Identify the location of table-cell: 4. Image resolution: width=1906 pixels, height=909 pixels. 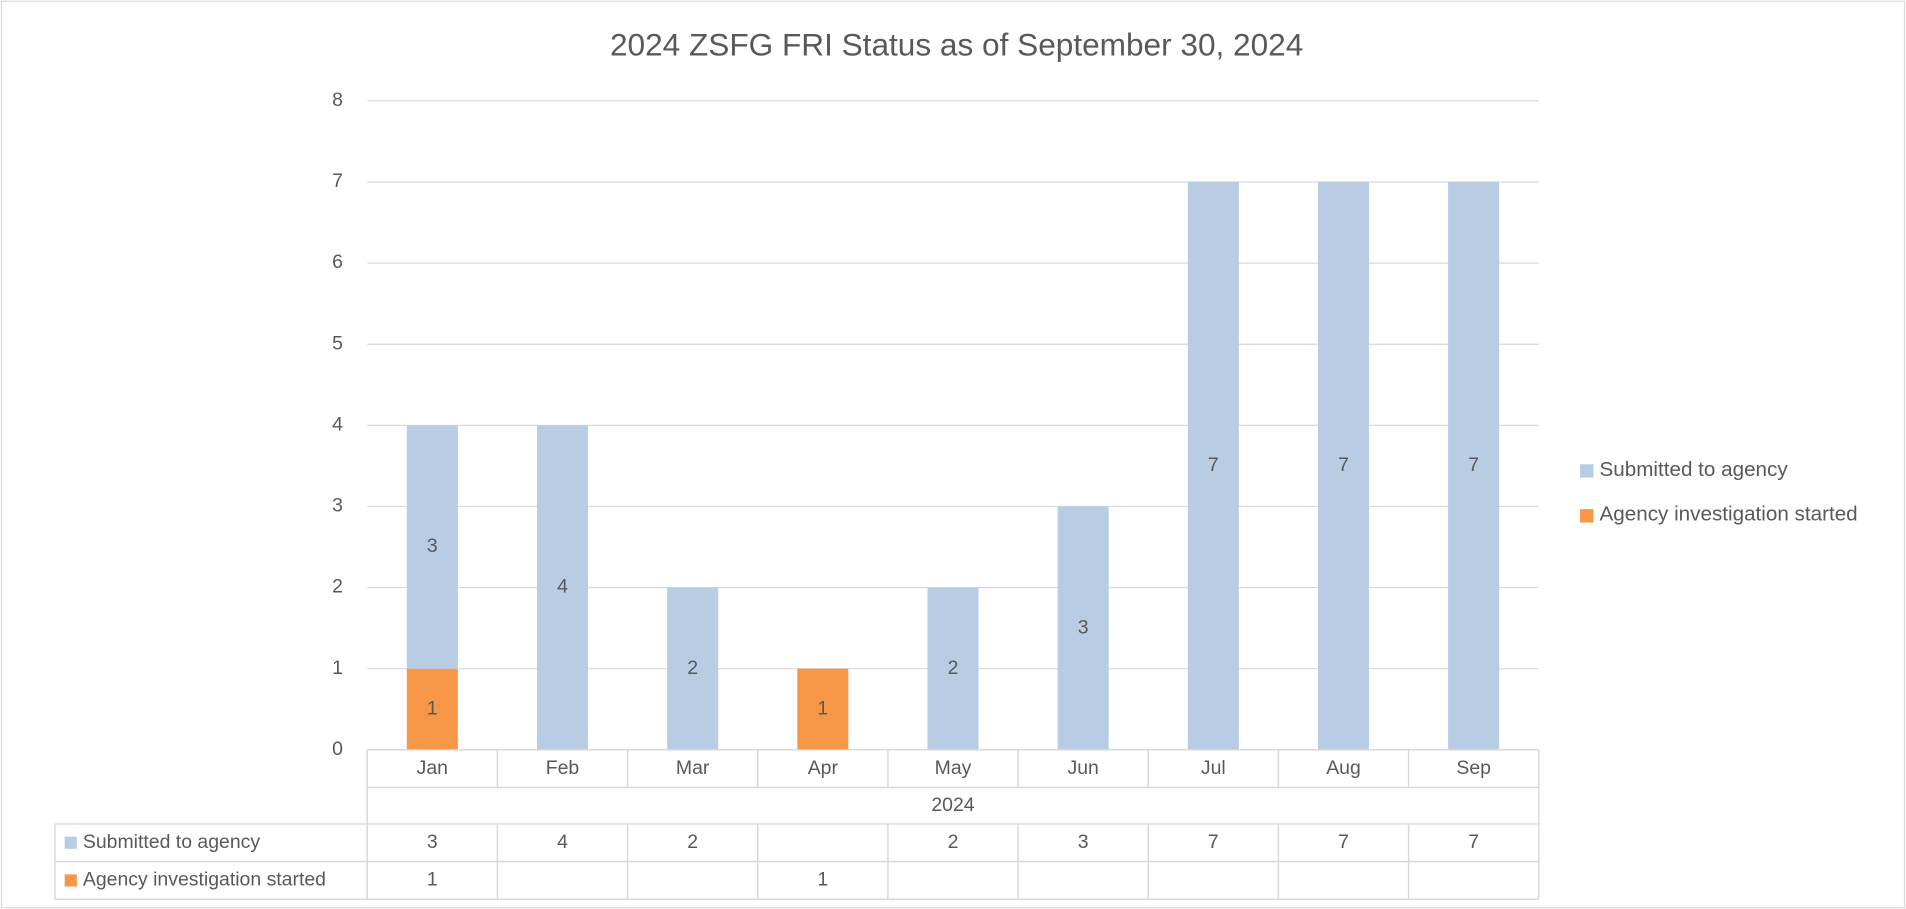
(562, 842).